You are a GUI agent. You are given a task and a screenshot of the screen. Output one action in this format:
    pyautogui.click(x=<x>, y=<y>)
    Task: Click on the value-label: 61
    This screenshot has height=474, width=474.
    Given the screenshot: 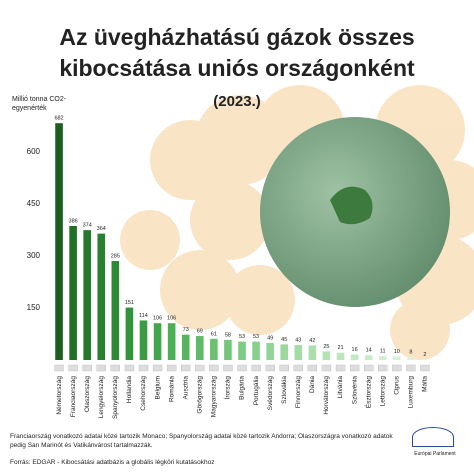 What is the action you would take?
    pyautogui.click(x=214, y=334)
    